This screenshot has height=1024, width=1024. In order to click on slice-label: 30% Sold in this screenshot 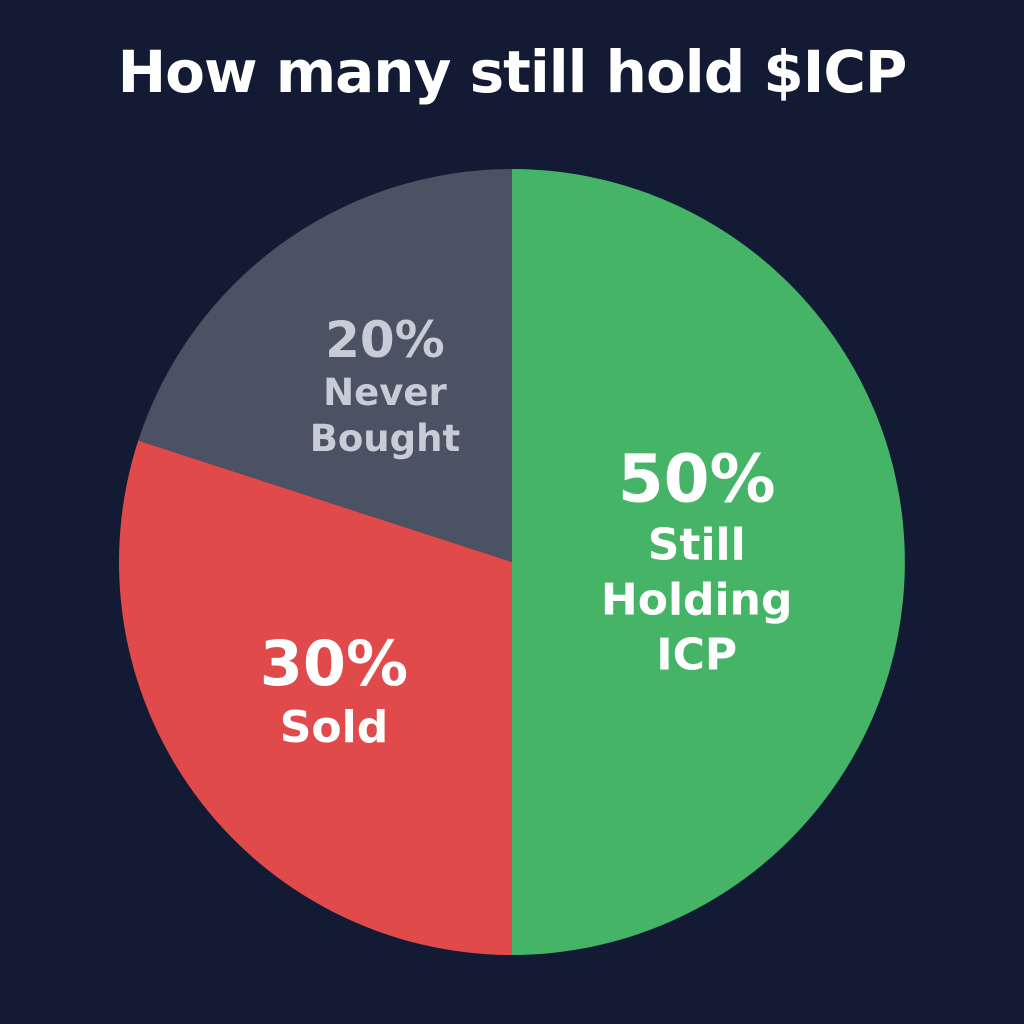, I will do `click(334, 691)`.